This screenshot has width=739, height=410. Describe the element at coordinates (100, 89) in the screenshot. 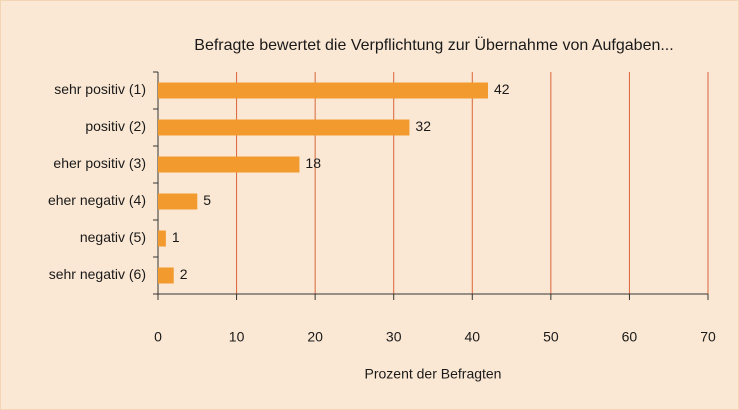

I see `y-tick-label: sehr positiv (1)` at that location.